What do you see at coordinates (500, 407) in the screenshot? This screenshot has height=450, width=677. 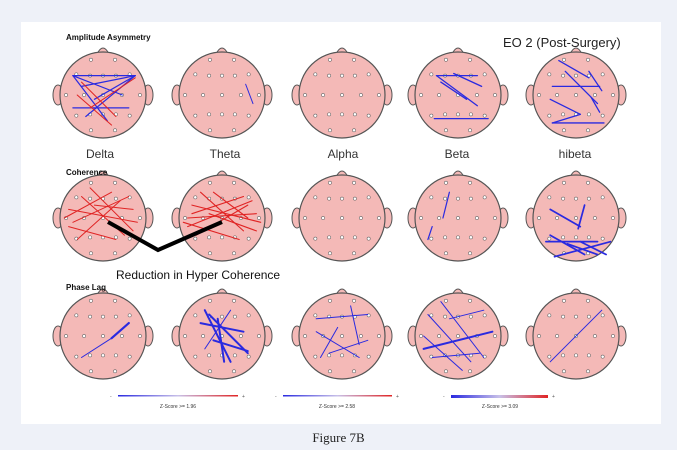 I see `legend-label-3: Z-Score >= 3.09` at bounding box center [500, 407].